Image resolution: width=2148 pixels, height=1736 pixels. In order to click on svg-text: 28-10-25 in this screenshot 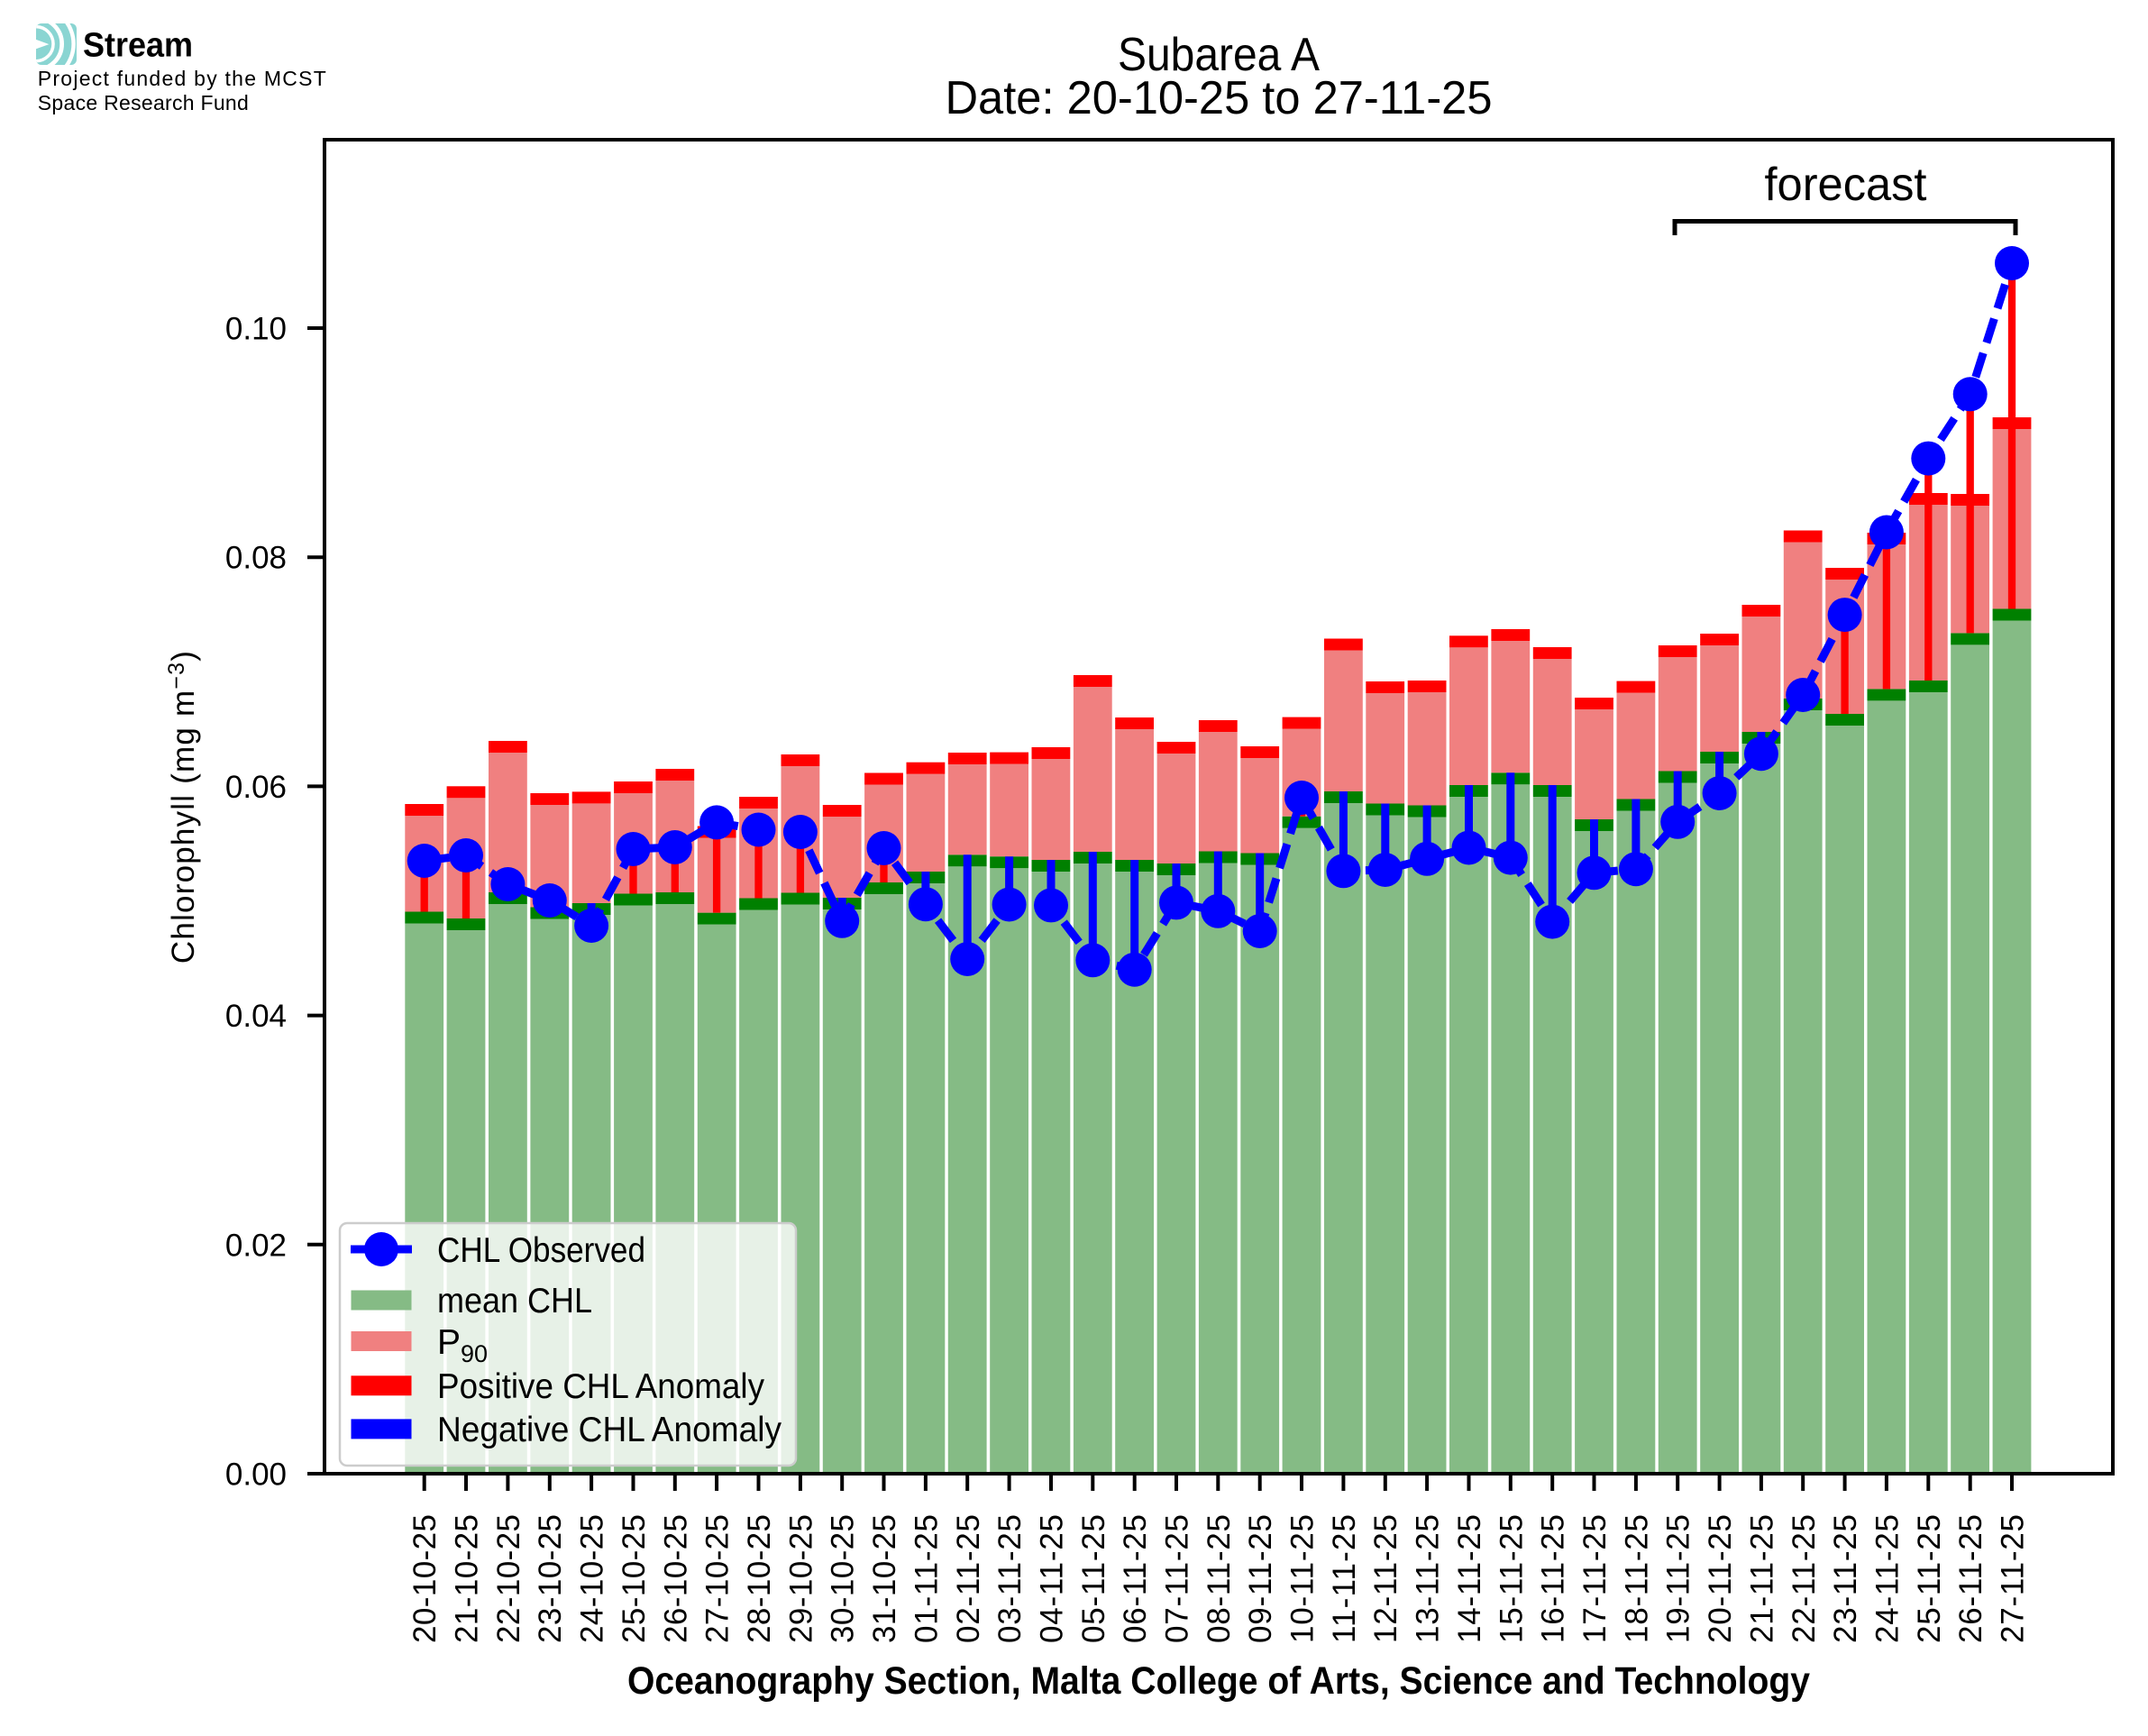, I will do `click(759, 1578)`.